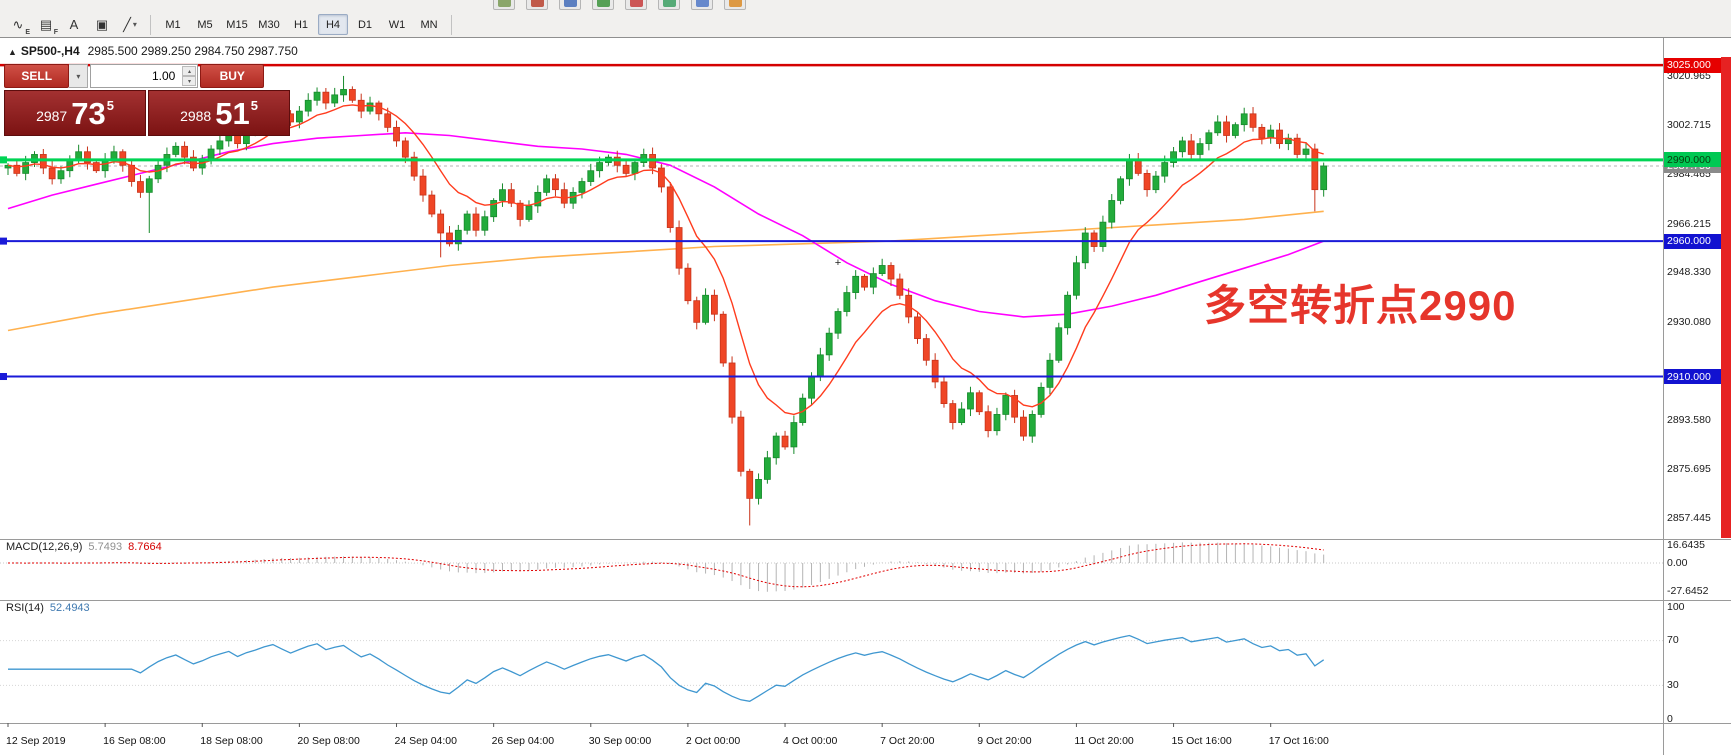  I want to click on rsi-value: 52.4943, so click(69, 608).